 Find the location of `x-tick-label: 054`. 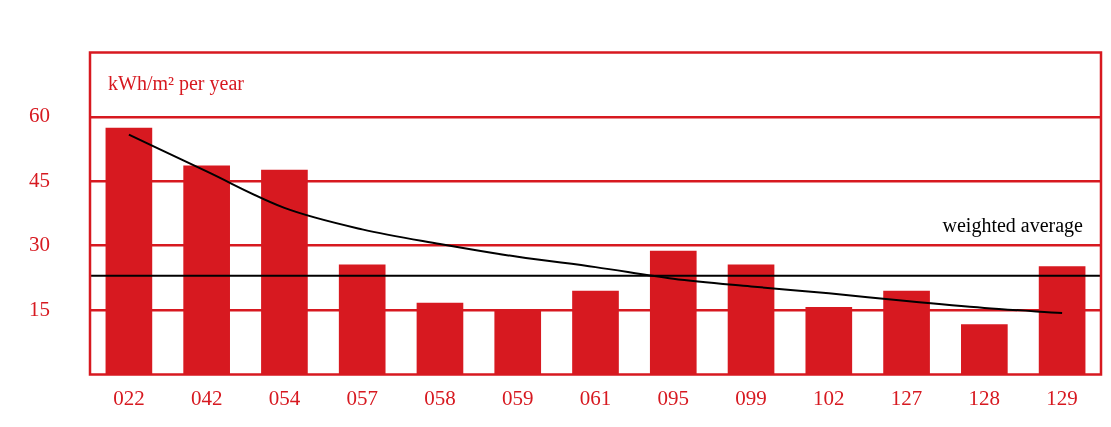

x-tick-label: 054 is located at coordinates (284, 397).